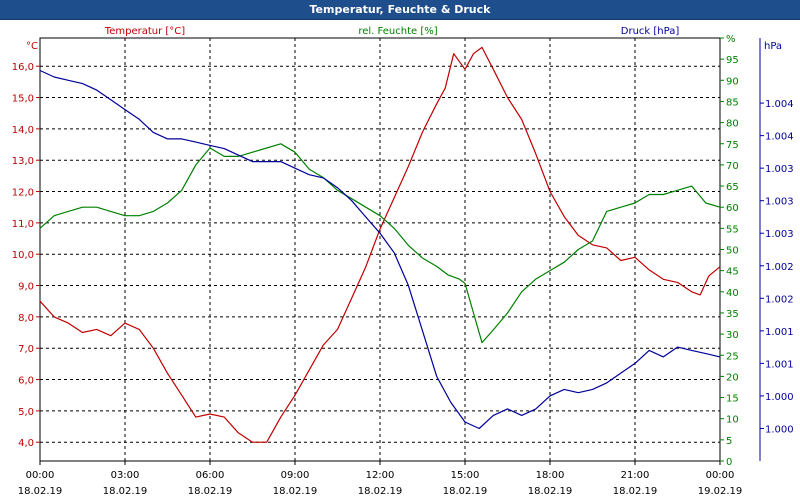 This screenshot has height=500, width=800. What do you see at coordinates (23, 99) in the screenshot?
I see `y-left-tick-label: 15,0` at bounding box center [23, 99].